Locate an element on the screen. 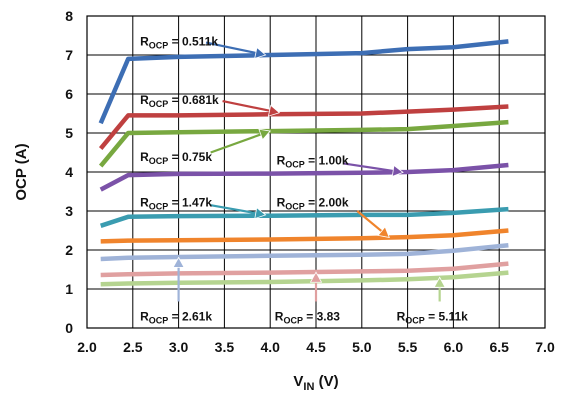  annotation-label: ROCP = 2.00k is located at coordinates (313, 203).